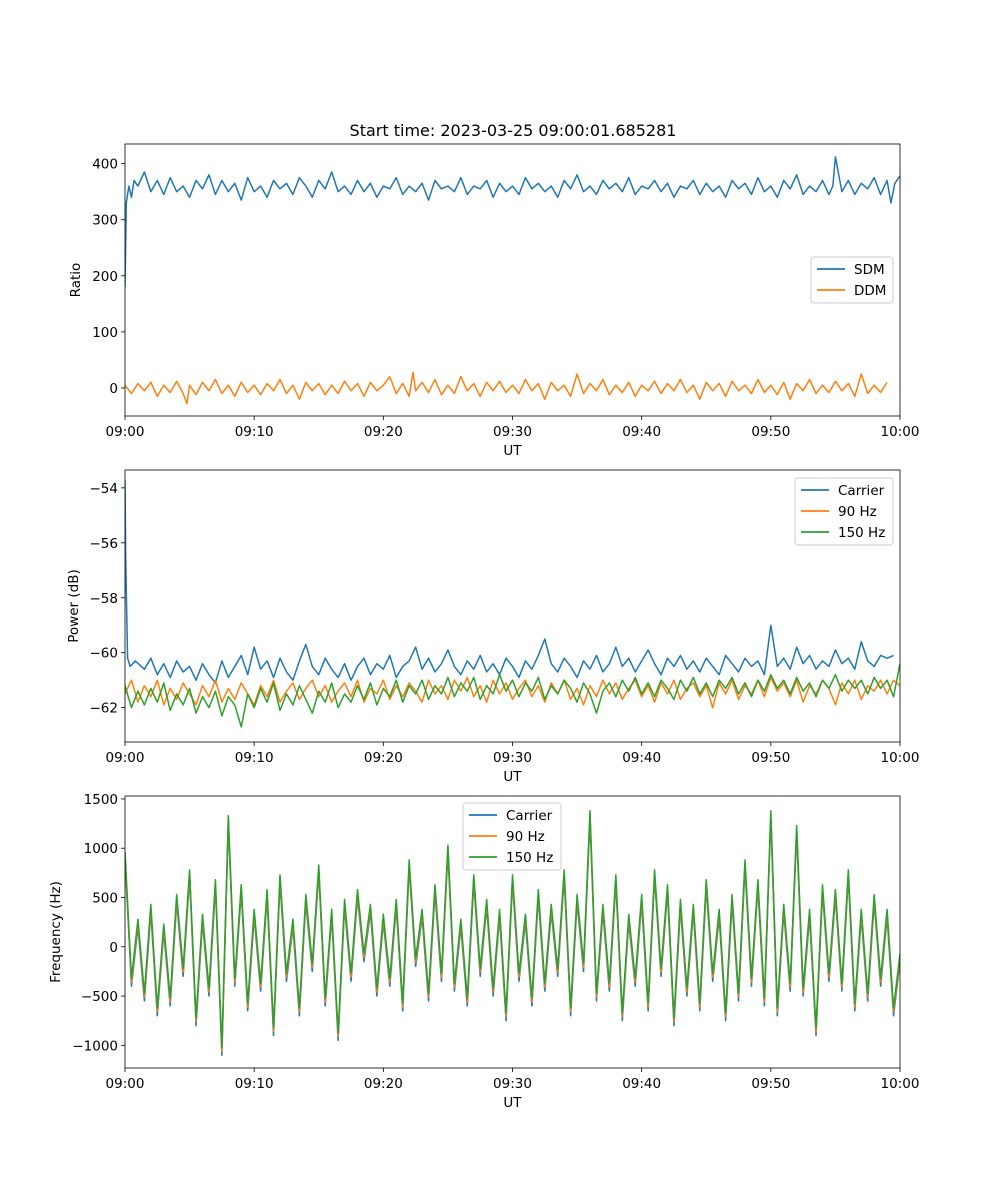  What do you see at coordinates (104, 599) in the screenshot?
I see `power-y-tick-label: −58` at bounding box center [104, 599].